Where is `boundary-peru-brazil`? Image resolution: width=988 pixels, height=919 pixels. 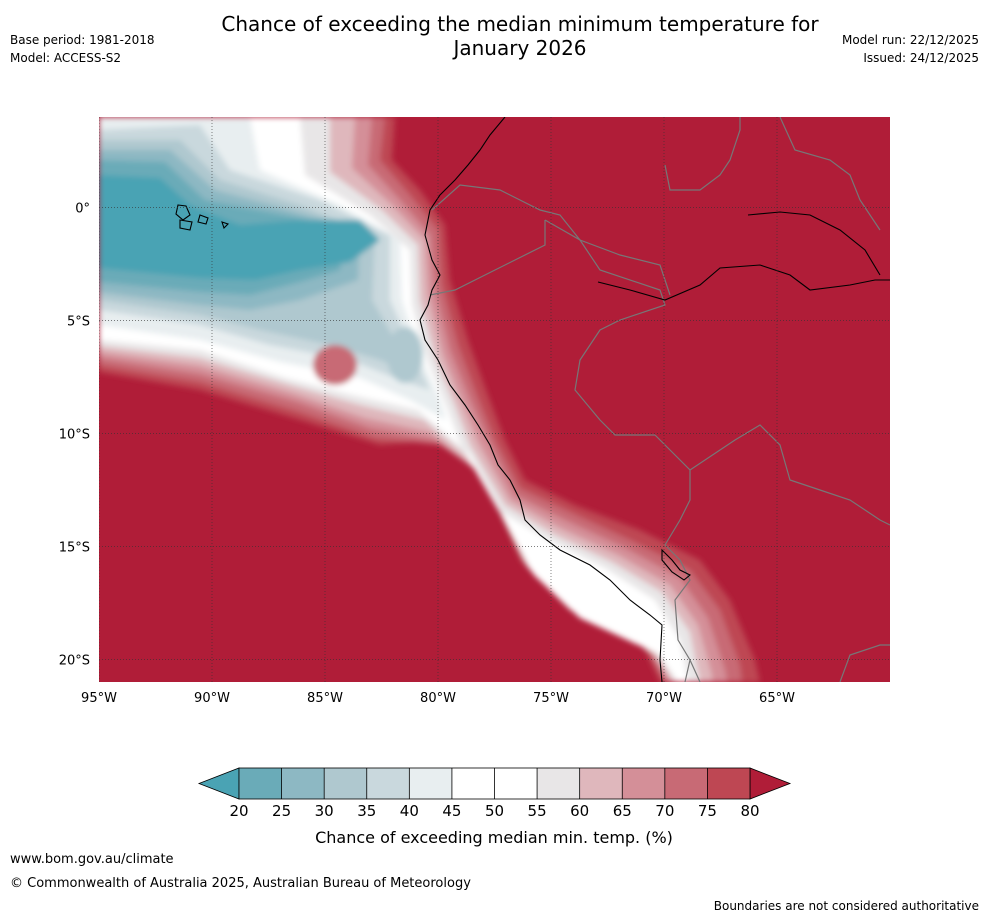 boundary-peru-brazil is located at coordinates (672, 490).